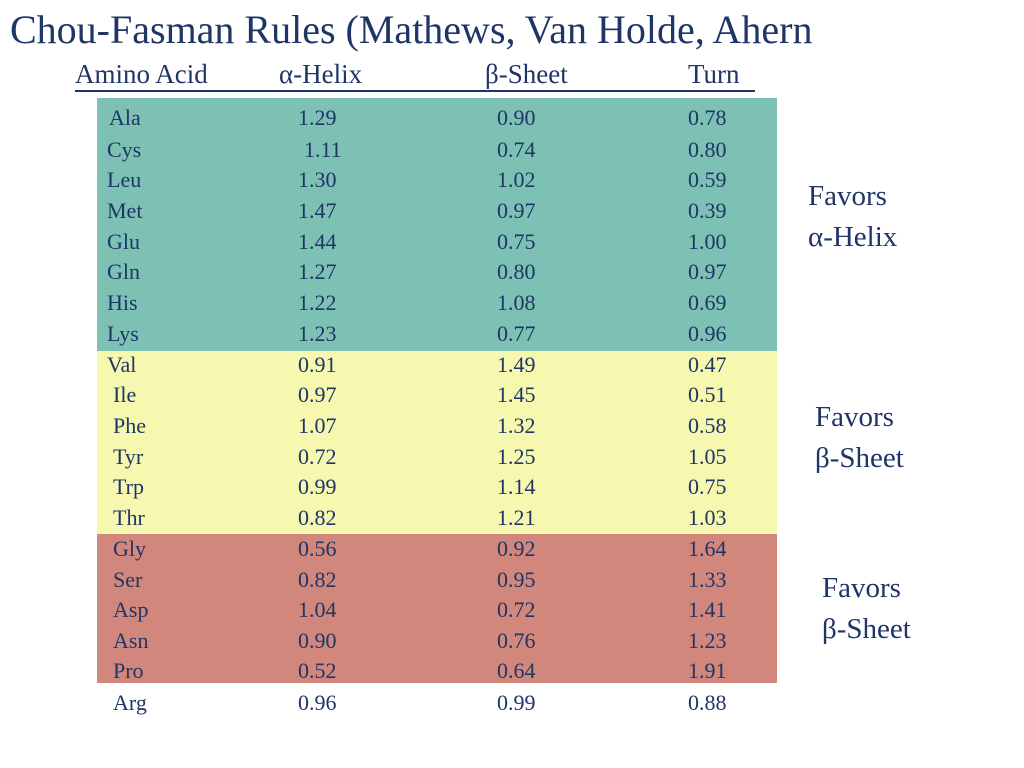  What do you see at coordinates (707, 702) in the screenshot?
I see `turn-value-cell: 0.88` at bounding box center [707, 702].